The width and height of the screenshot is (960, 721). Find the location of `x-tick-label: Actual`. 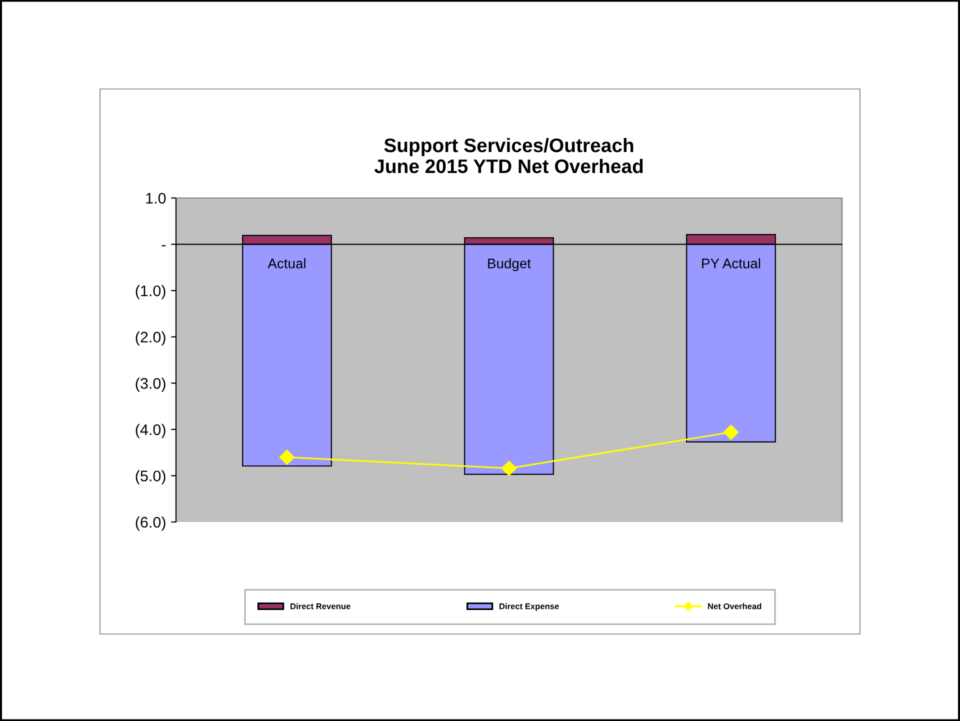

x-tick-label: Actual is located at coordinates (287, 263).